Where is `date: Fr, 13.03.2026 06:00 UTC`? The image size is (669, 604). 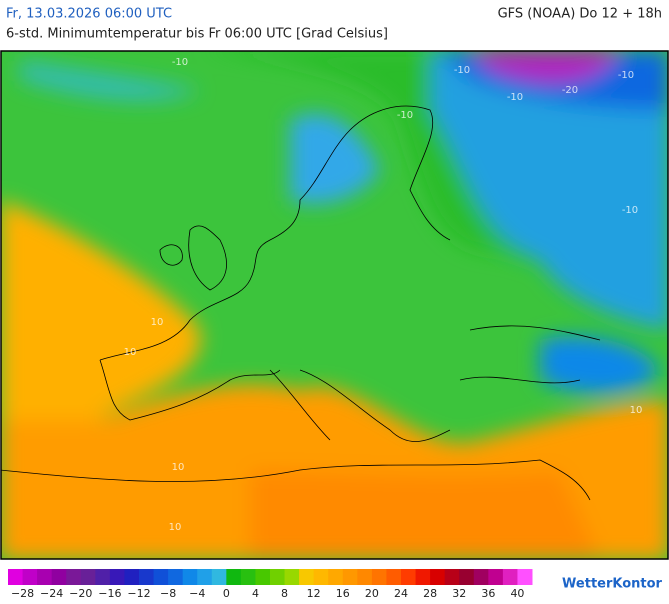
date: Fr, 13.03.2026 06:00 UTC is located at coordinates (89, 14).